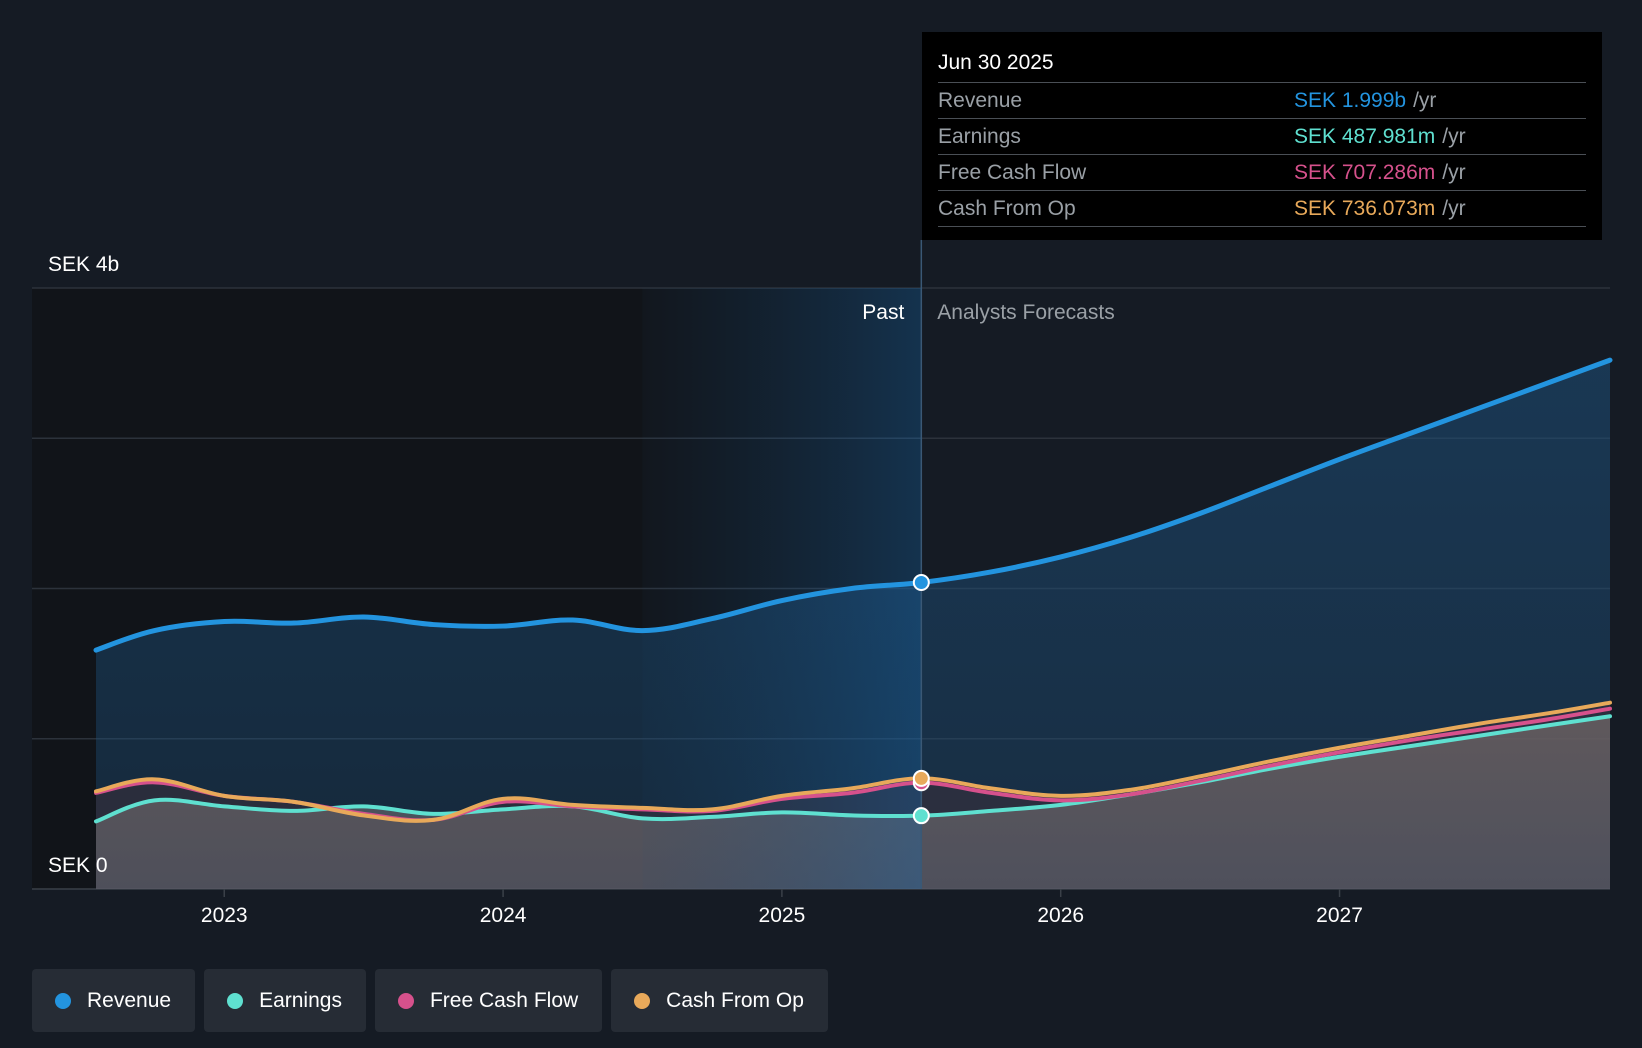 This screenshot has width=1642, height=1048. I want to click on tooltip-row-free-cash-flow: Free Cash Flow SEK 707.286m /yr, so click(1262, 172).